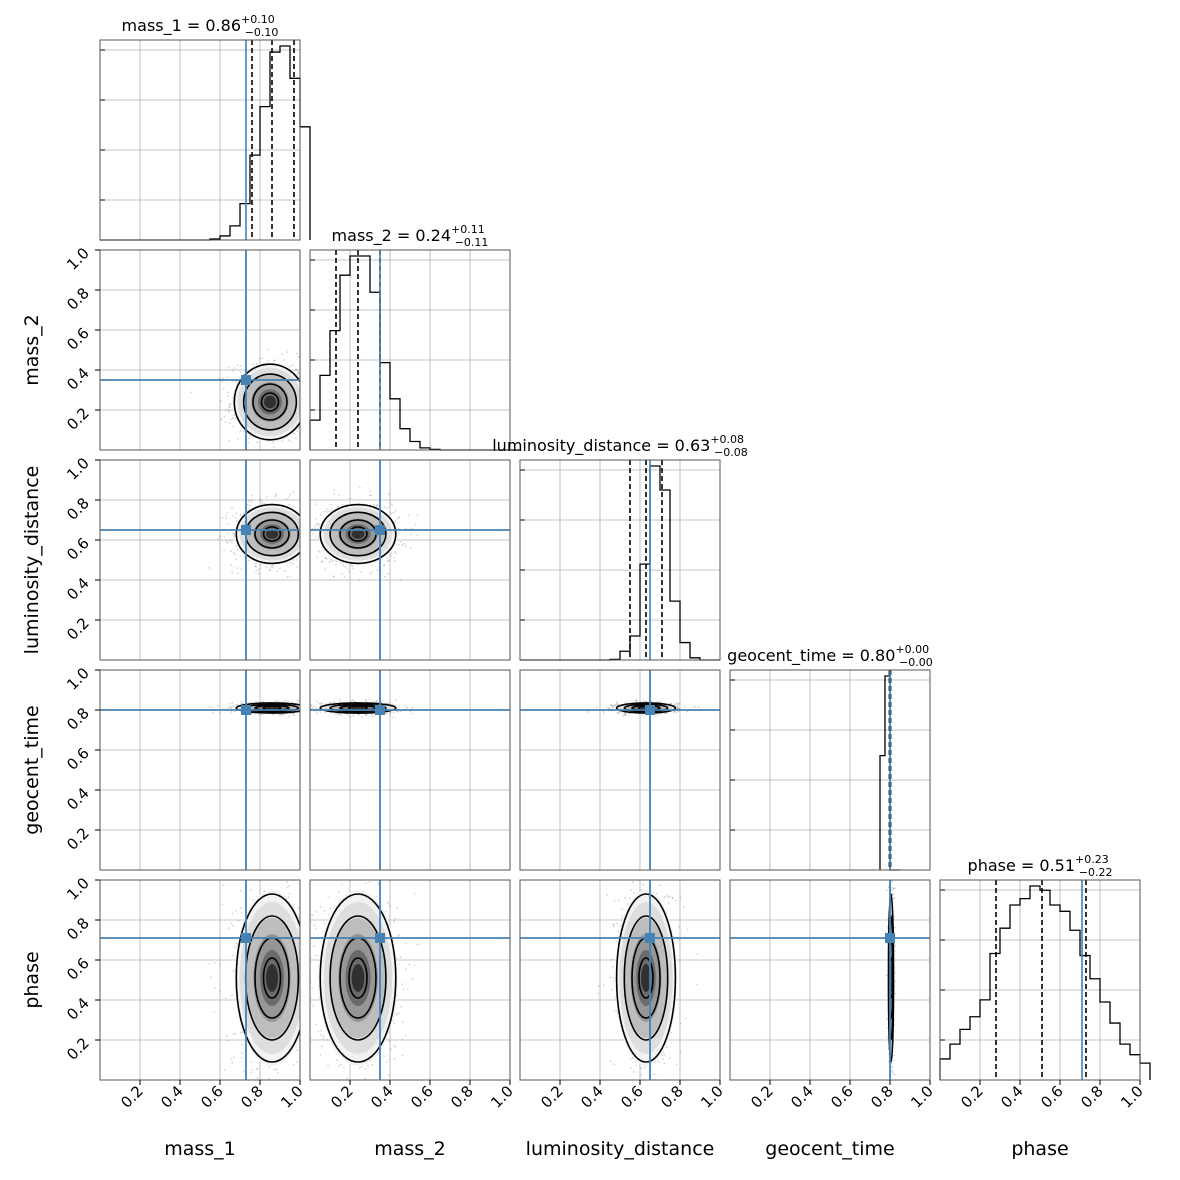  I want to click on histogram-phase, so click(1045, 982).